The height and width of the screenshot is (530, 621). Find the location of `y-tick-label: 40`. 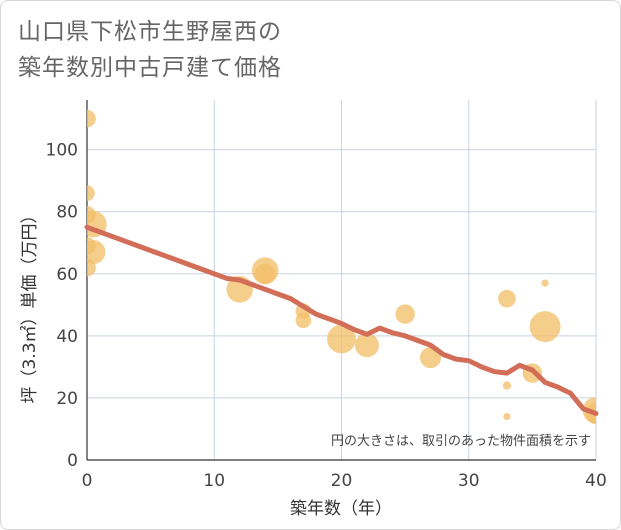

y-tick-label: 40 is located at coordinates (67, 337).